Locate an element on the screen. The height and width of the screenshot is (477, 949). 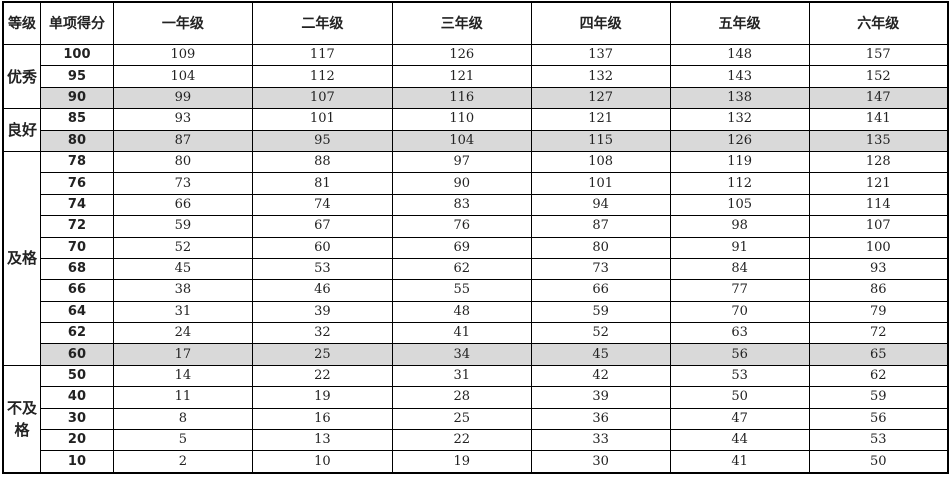
value-cell: 56 is located at coordinates (878, 419).